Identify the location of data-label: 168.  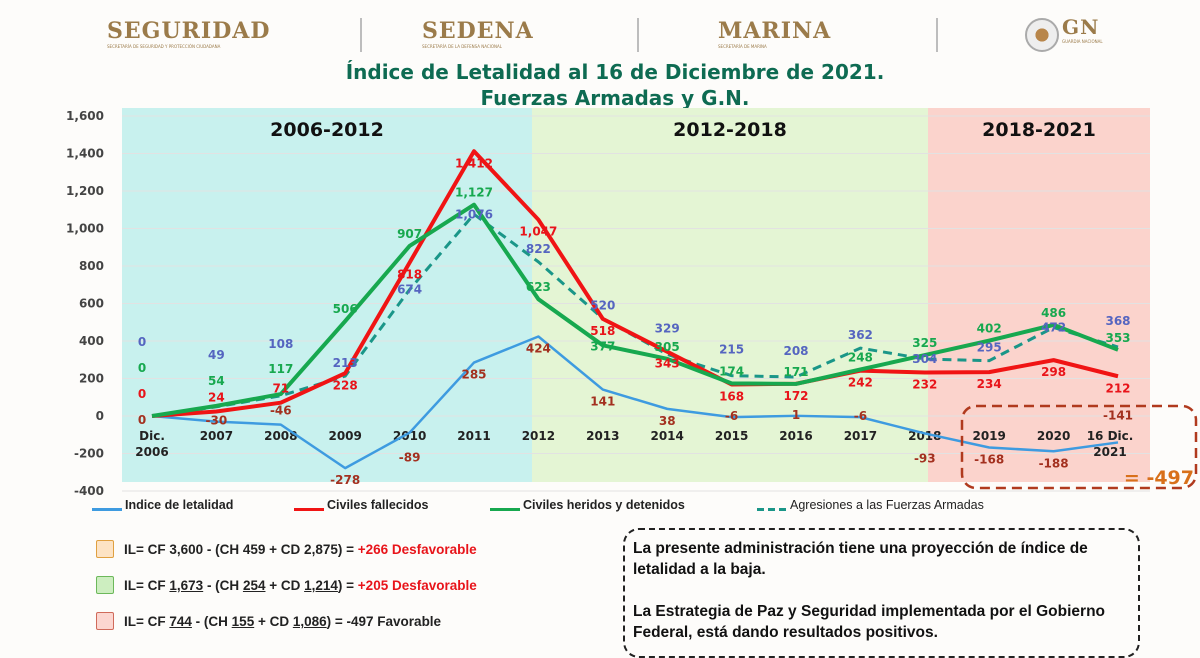
(731, 397).